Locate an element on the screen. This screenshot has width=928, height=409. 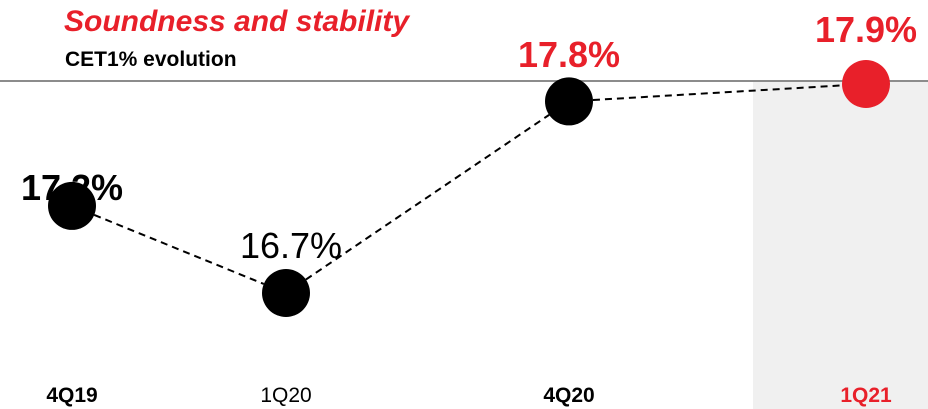
value-label-1q20: 16.7% is located at coordinates (291, 245).